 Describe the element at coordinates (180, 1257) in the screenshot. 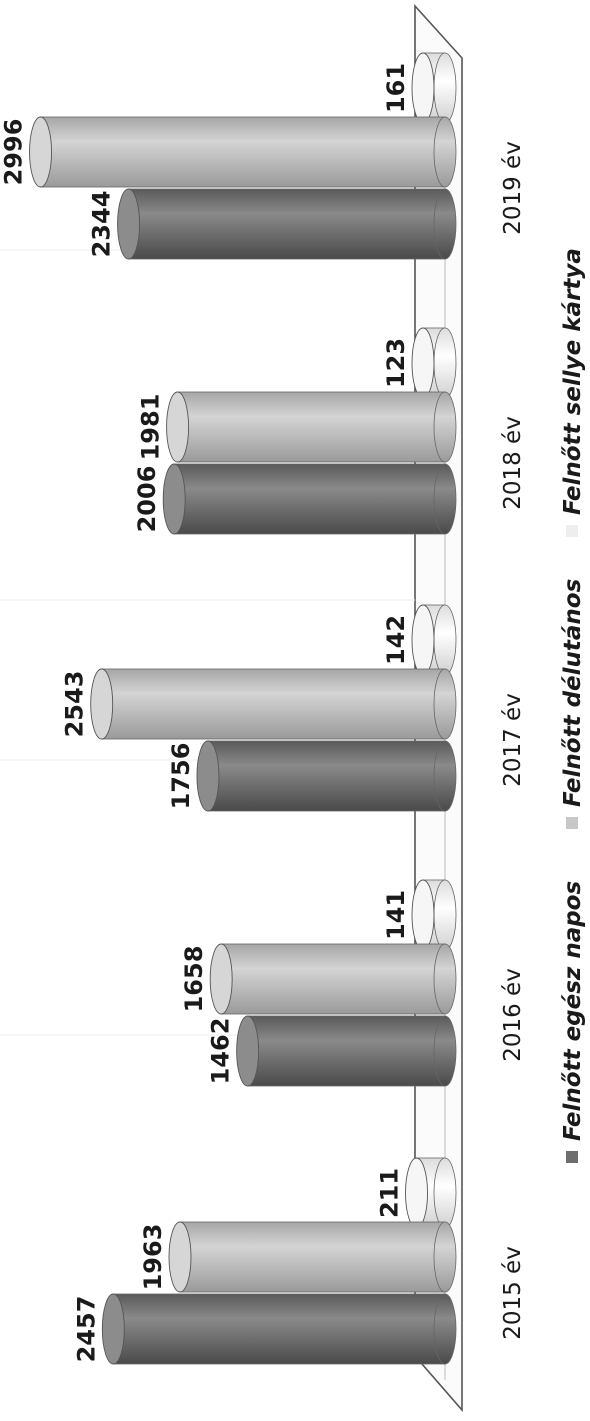

I see `bar-delutanos-0-end-cap` at that location.